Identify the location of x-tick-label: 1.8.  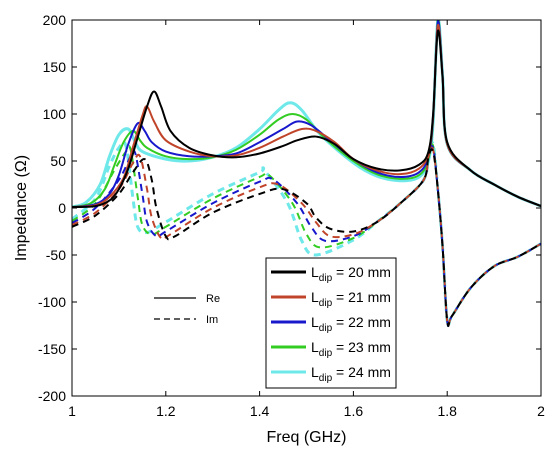
(447, 411).